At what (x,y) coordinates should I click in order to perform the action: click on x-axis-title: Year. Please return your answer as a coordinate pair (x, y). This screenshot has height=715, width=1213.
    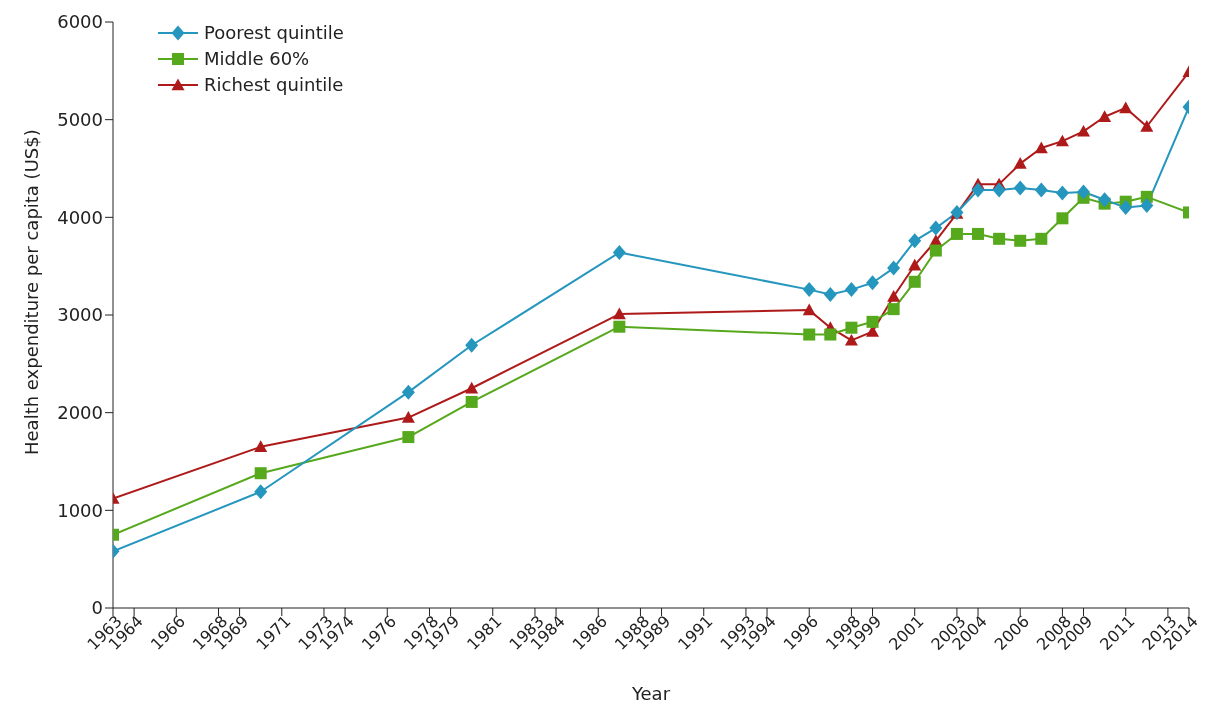
    Looking at the image, I should click on (650, 693).